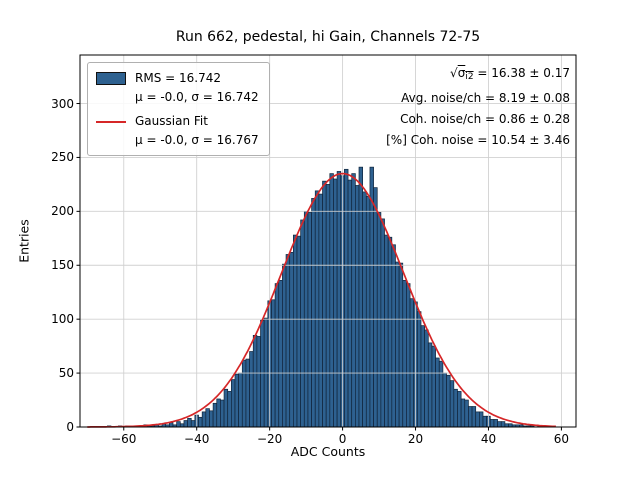 This screenshot has width=640, height=480. What do you see at coordinates (269, 439) in the screenshot?
I see `x-tick-label: −20` at bounding box center [269, 439].